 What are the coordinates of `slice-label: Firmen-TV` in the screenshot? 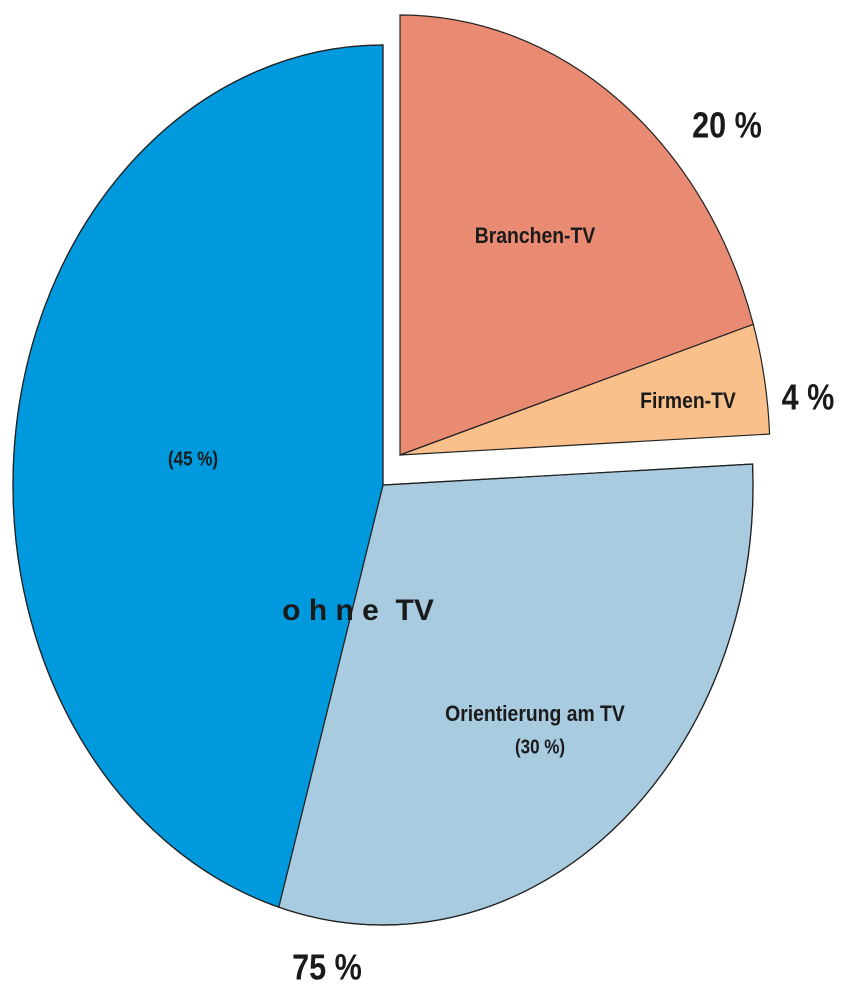 It's located at (688, 401).